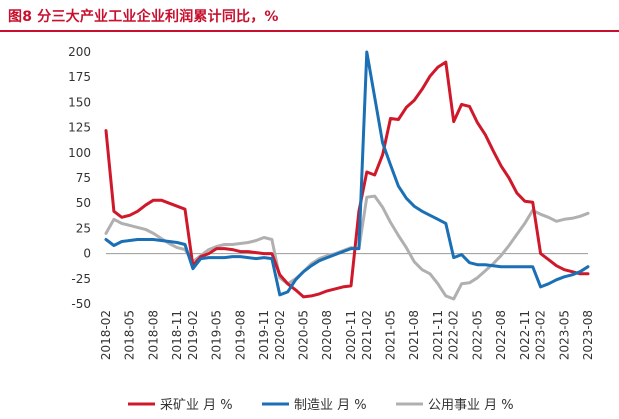 The height and width of the screenshot is (419, 619). I want to click on x-tick-label: 2023-05, so click(564, 335).